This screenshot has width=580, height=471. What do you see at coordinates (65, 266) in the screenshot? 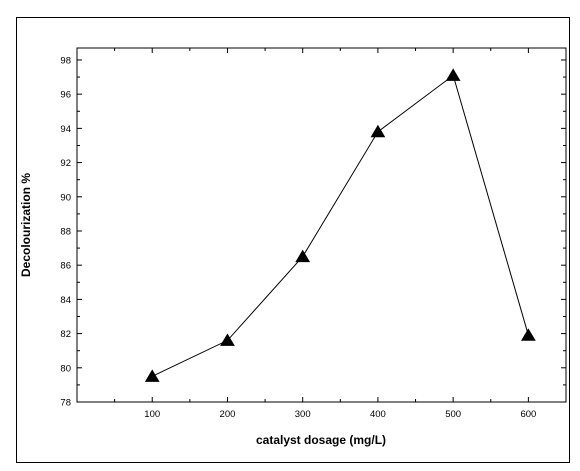
I see `y-tick-label: 86` at bounding box center [65, 266].